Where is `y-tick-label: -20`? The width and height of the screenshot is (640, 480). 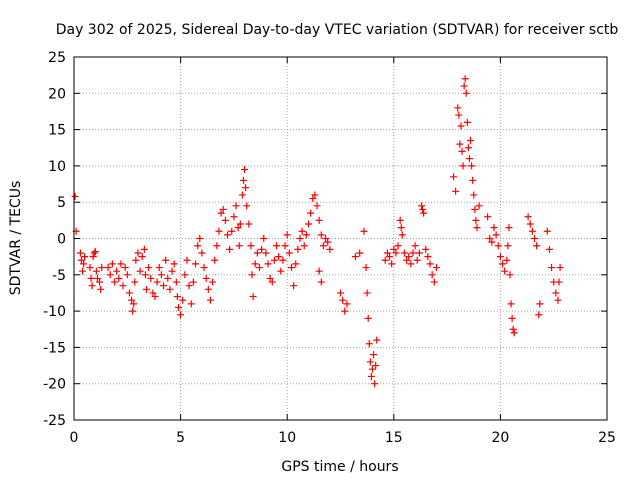 y-tick-label: -20 is located at coordinates (54, 385).